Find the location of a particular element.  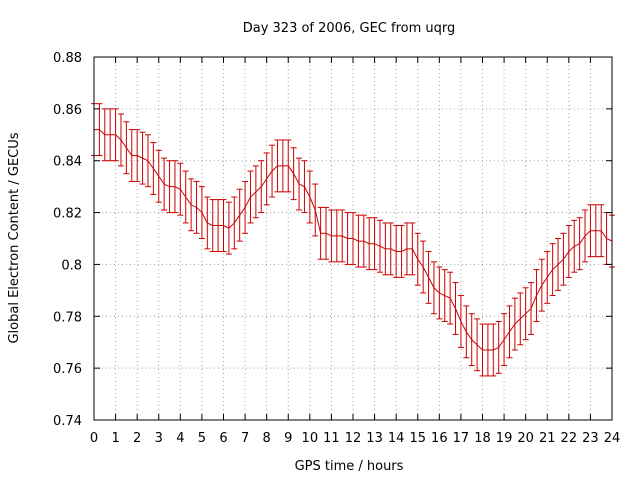

x-tick-label: 6 is located at coordinates (223, 438).